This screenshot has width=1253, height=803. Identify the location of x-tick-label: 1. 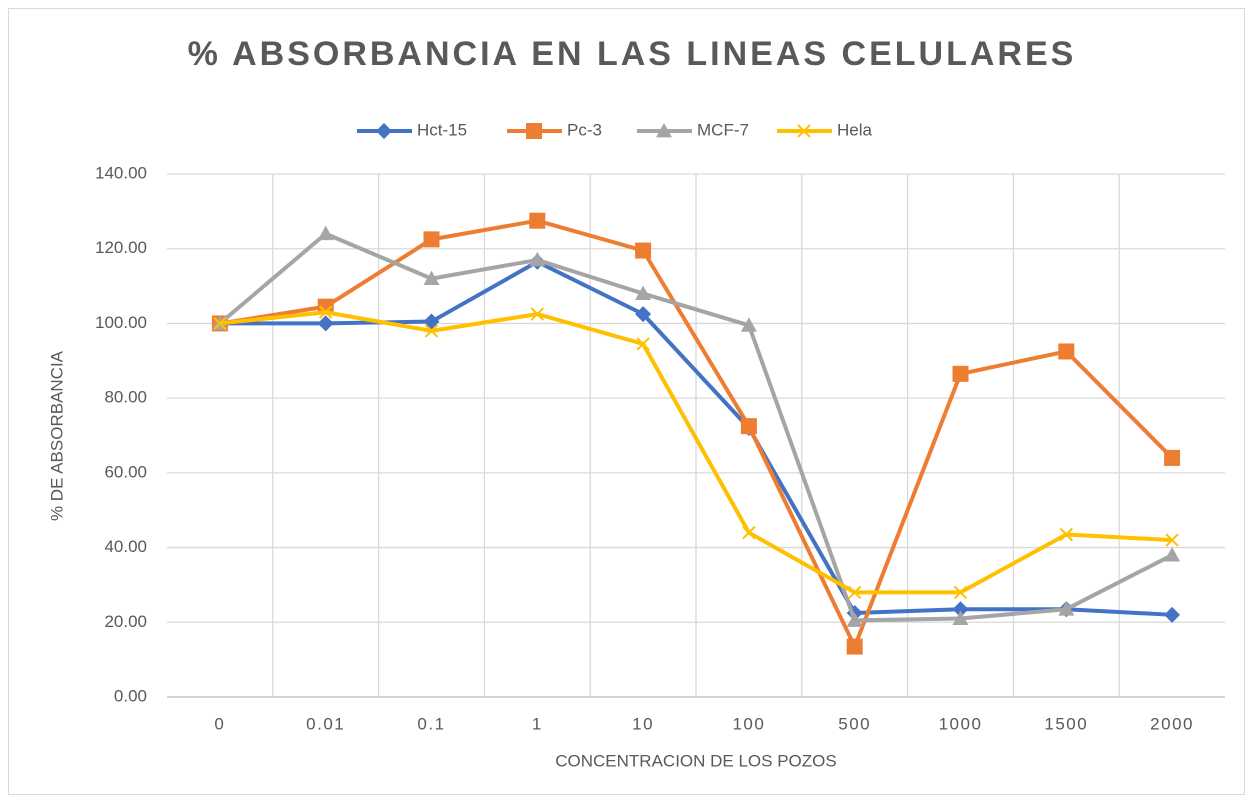
(537, 723).